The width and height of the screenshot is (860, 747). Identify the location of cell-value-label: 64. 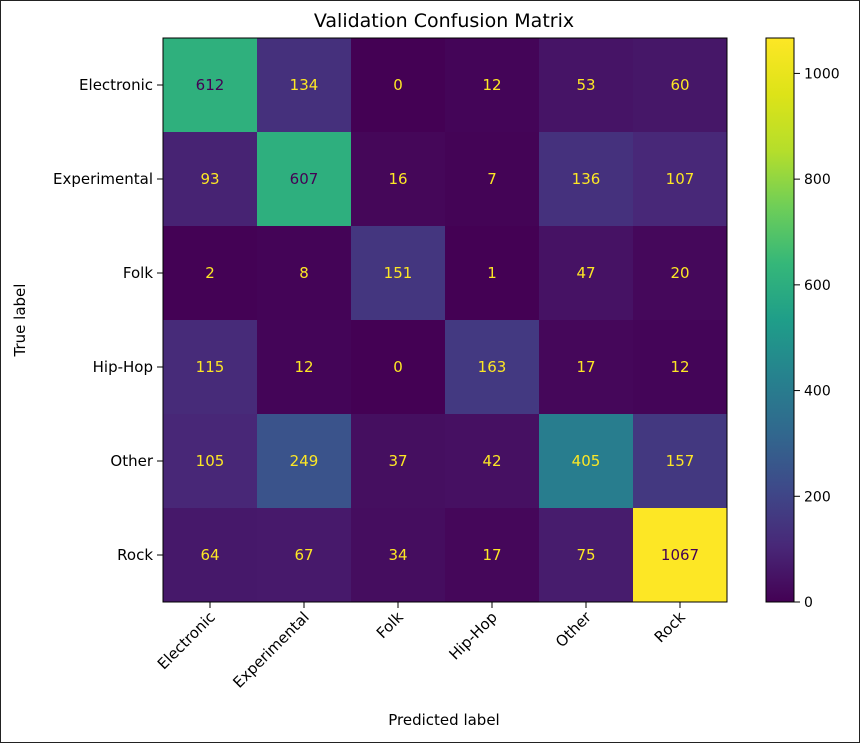
(209, 555).